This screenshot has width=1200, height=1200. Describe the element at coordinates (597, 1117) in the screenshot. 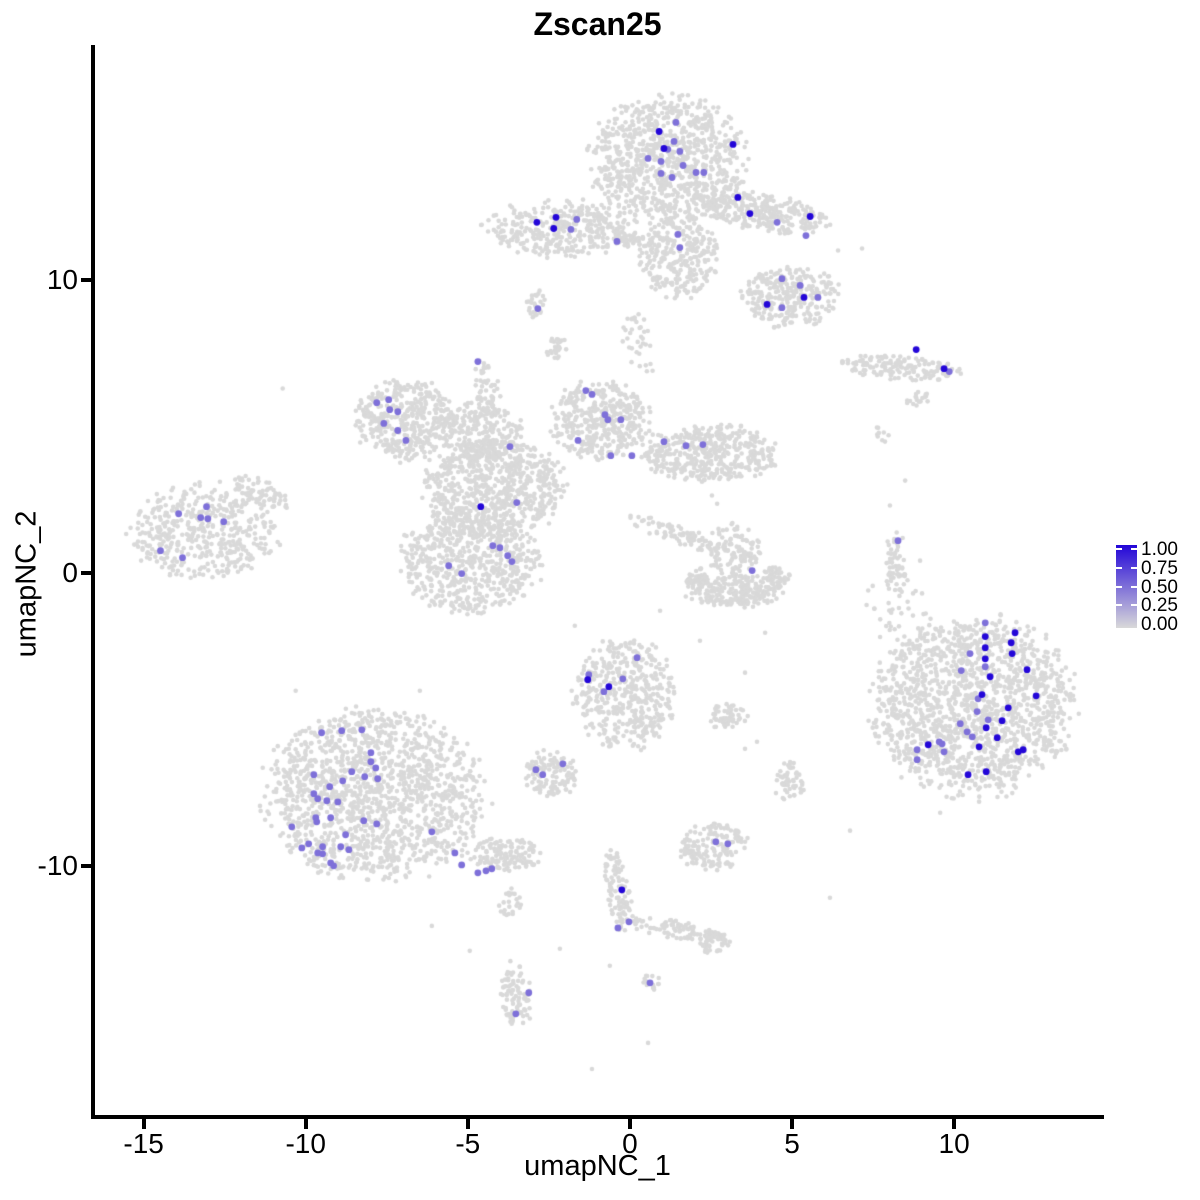

I see `x-axis-line` at that location.